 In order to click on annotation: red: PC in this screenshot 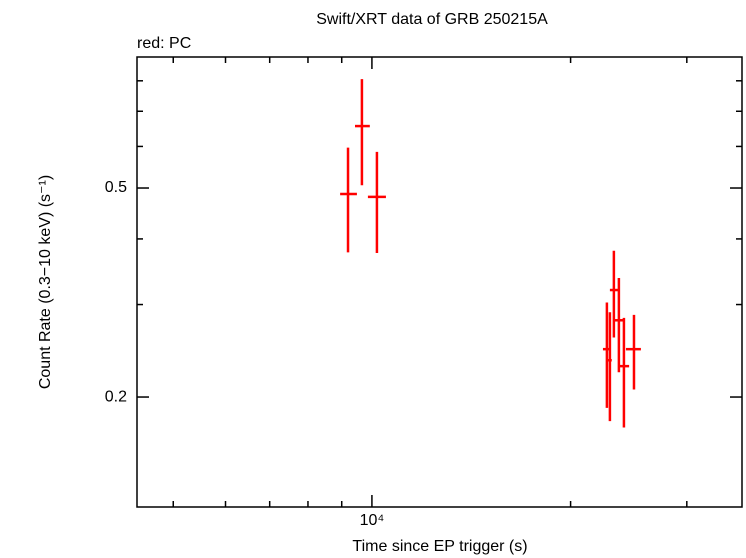, I will do `click(164, 43)`.